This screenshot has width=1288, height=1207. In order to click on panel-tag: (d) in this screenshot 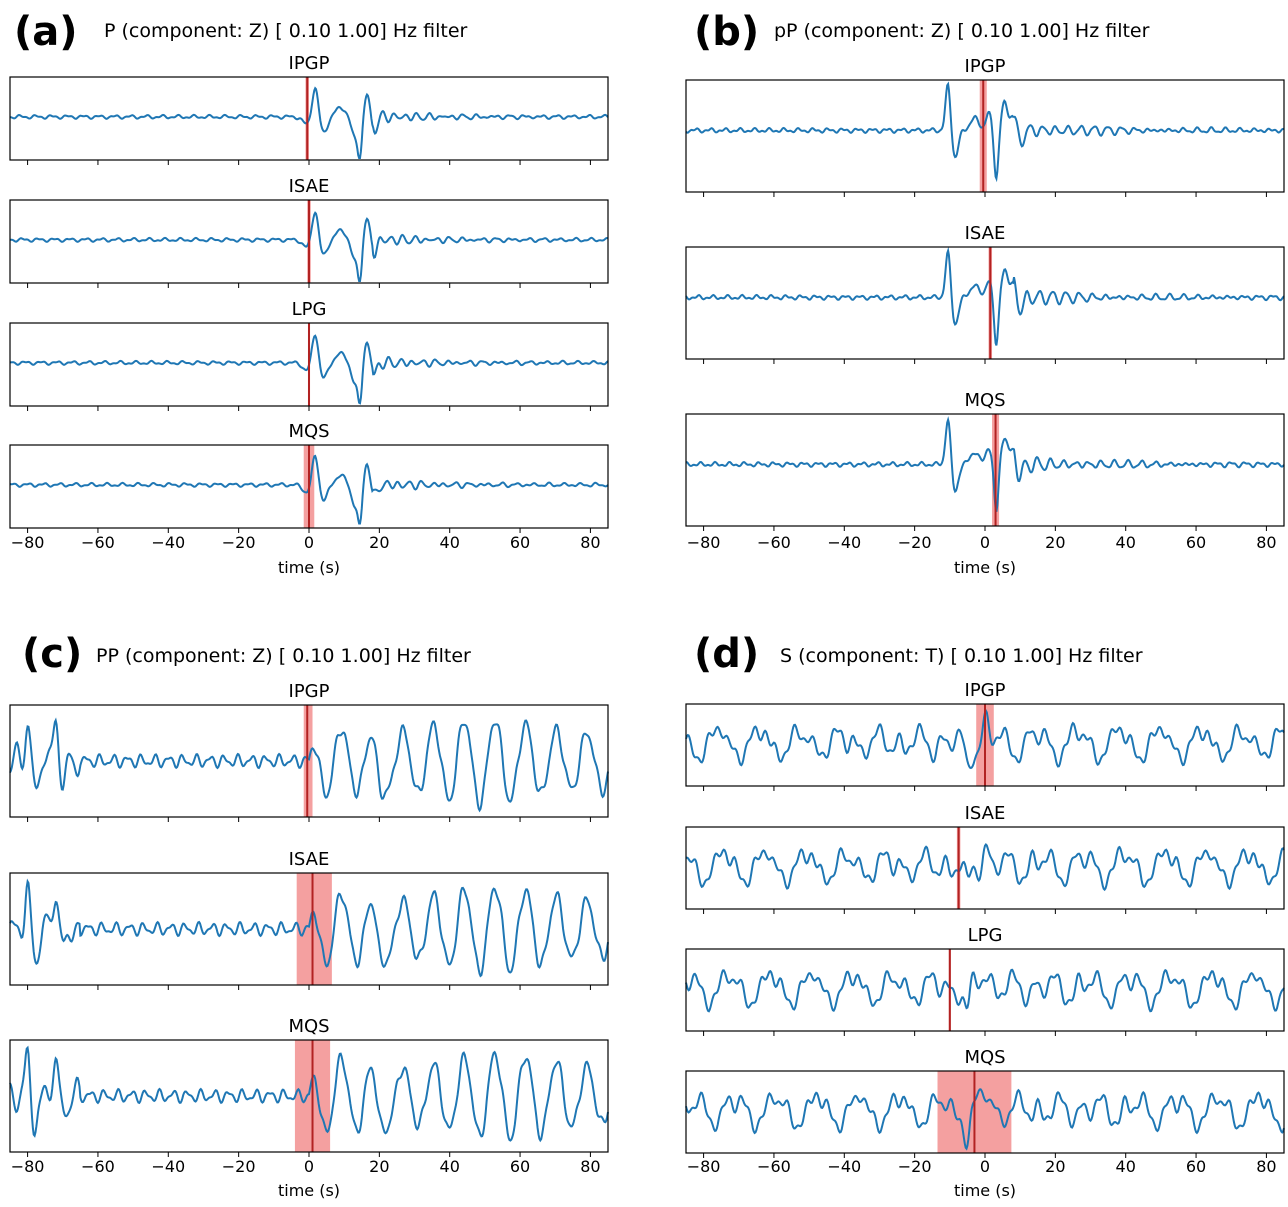, I will do `click(726, 654)`.